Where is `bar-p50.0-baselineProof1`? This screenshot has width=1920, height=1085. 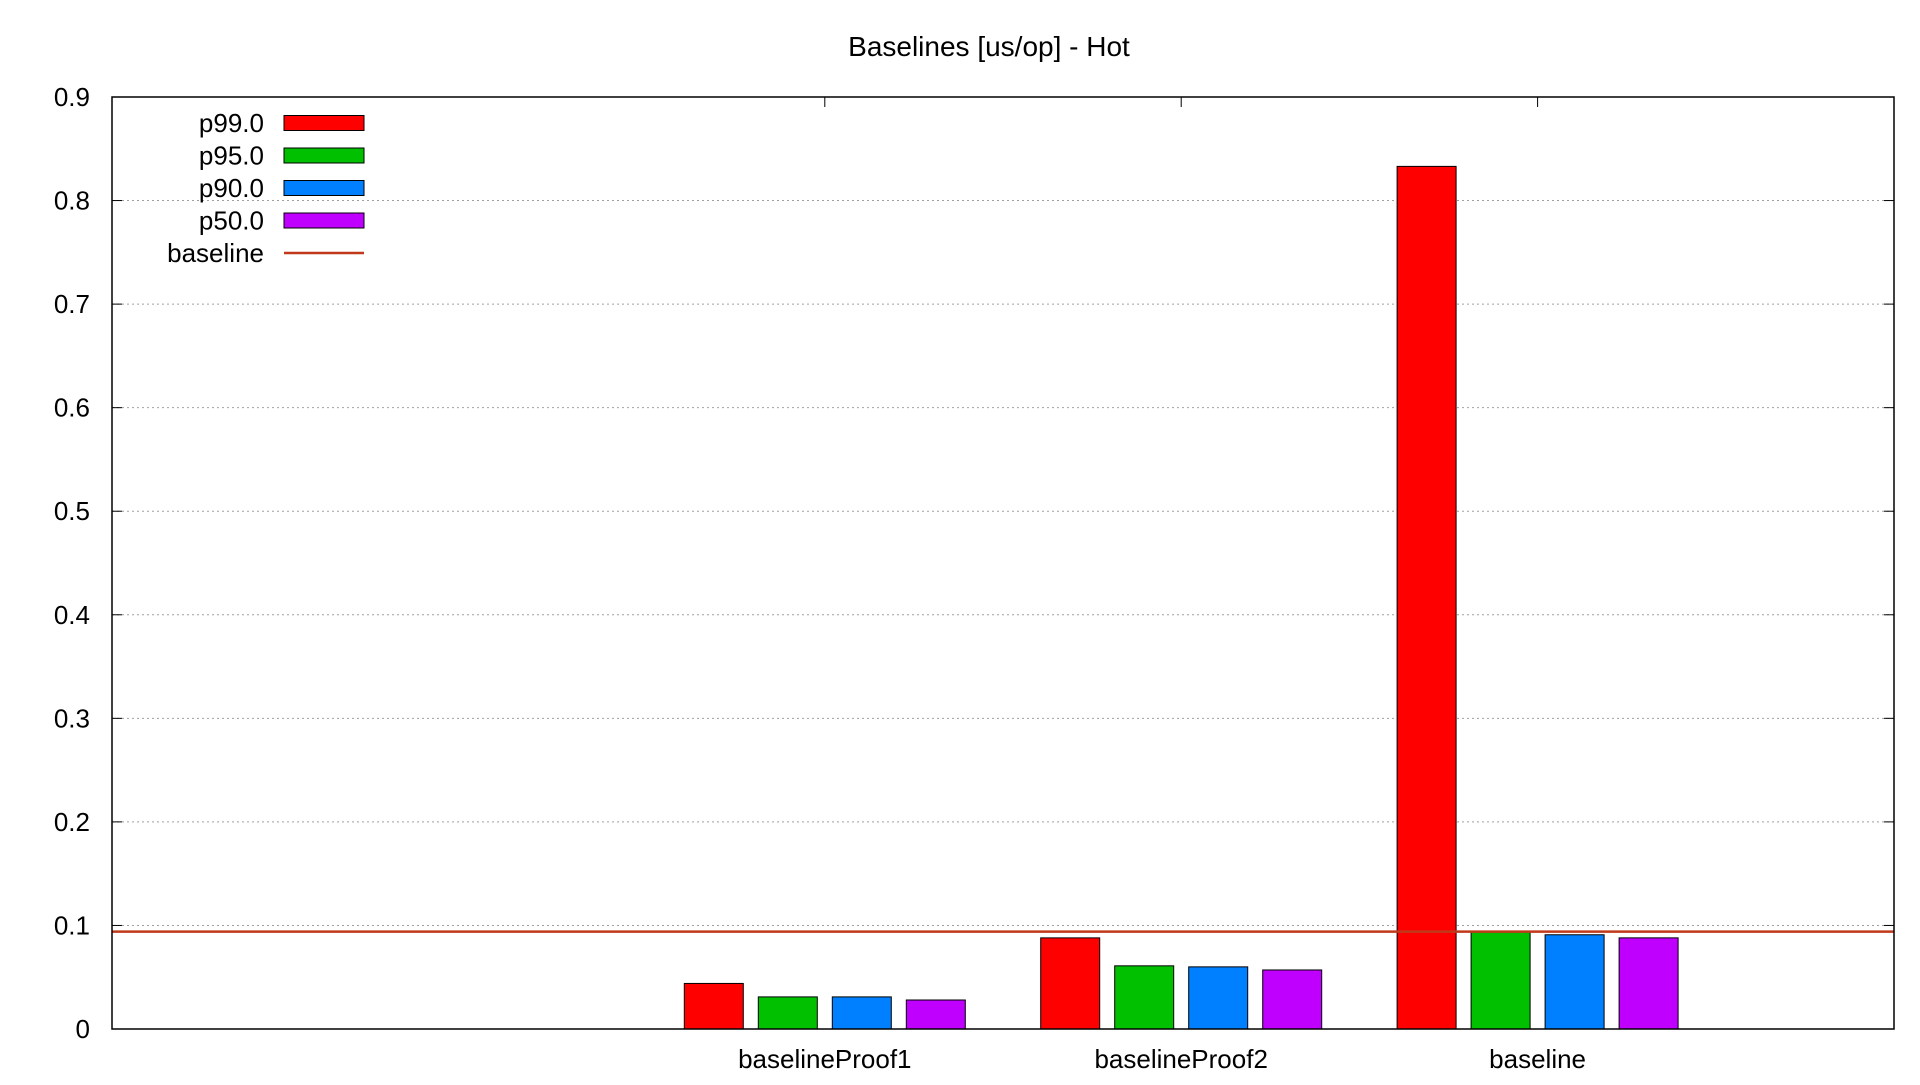
bar-p50.0-baselineProof1 is located at coordinates (935, 1014).